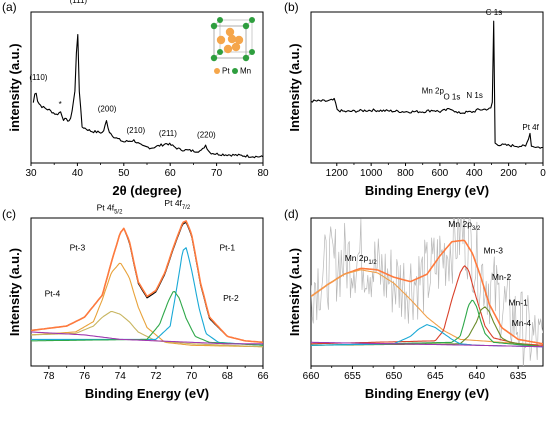 This screenshot has width=550, height=421. I want to click on panel-label: (a), so click(9, 7).